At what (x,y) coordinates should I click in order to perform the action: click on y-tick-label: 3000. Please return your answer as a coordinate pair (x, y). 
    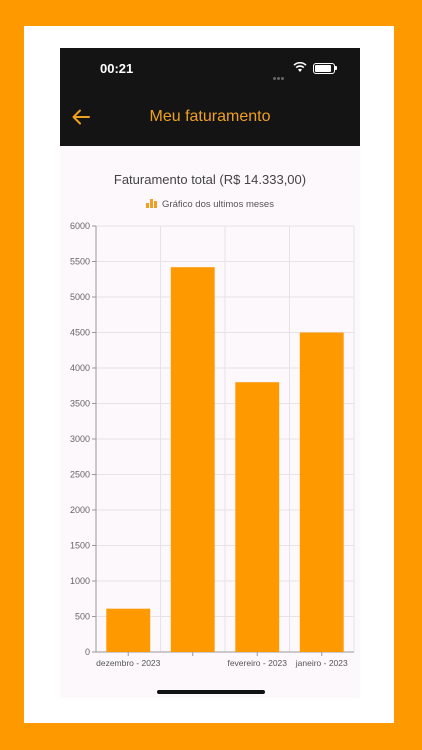
    Looking at the image, I should click on (80, 439).